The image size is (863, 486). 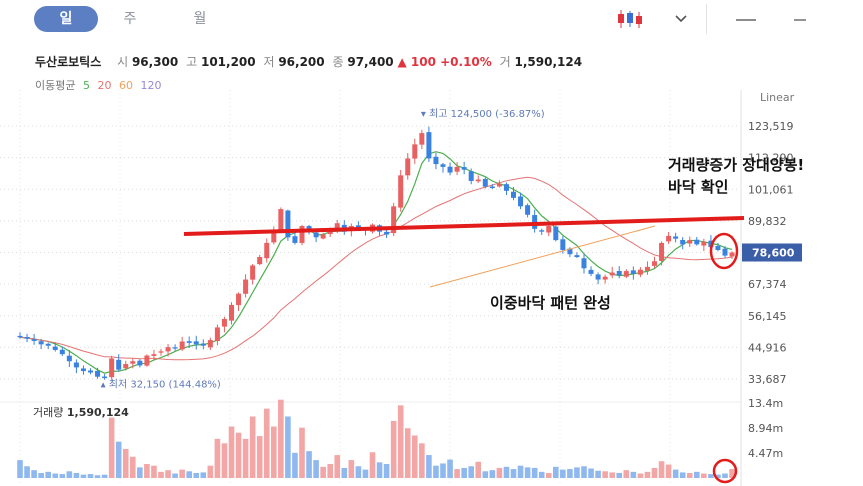 What do you see at coordinates (100, 85) in the screenshot?
I see `moving-average-legend: 이동평균 5 20 60 120` at bounding box center [100, 85].